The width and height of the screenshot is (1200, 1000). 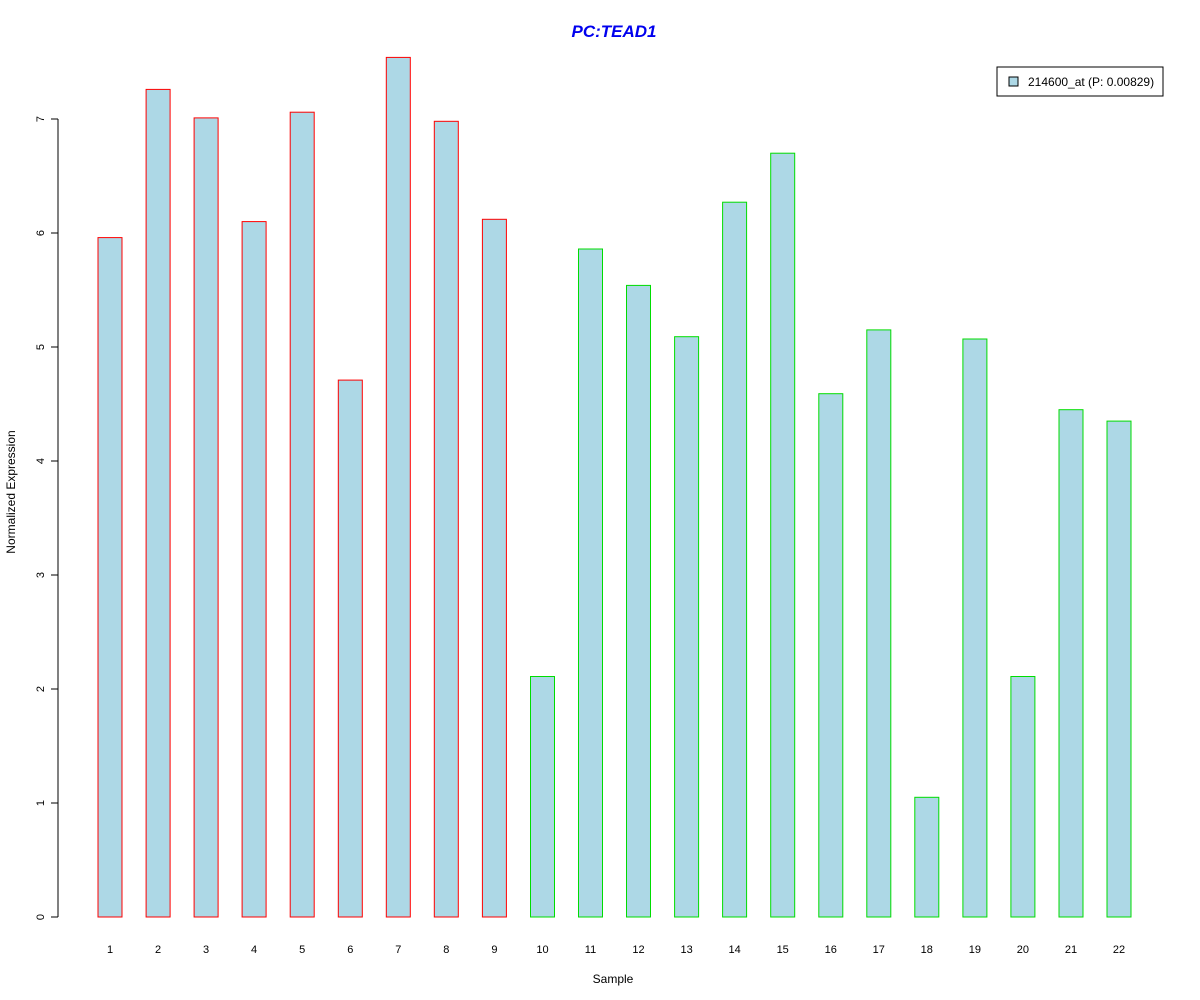 I want to click on y-tick-label: 6, so click(x=41, y=233).